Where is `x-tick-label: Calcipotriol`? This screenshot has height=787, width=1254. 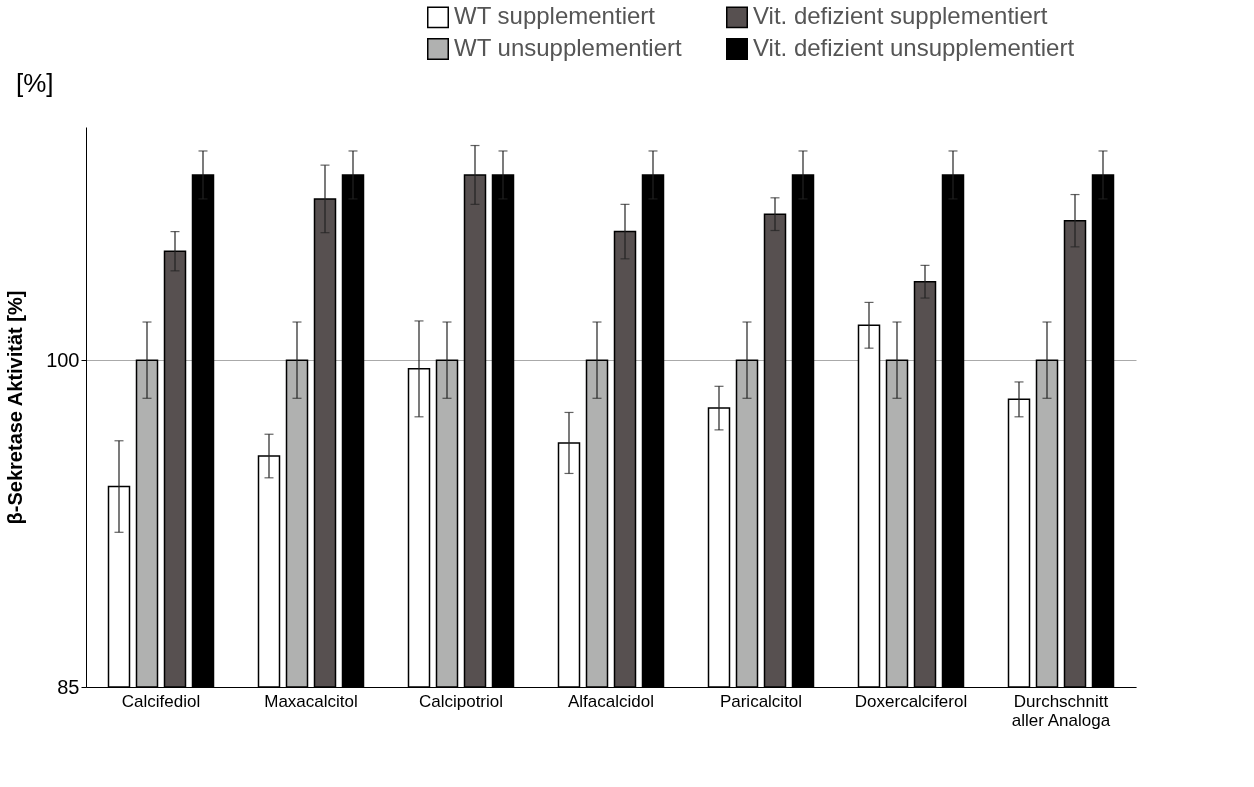 x-tick-label: Calcipotriol is located at coordinates (461, 701).